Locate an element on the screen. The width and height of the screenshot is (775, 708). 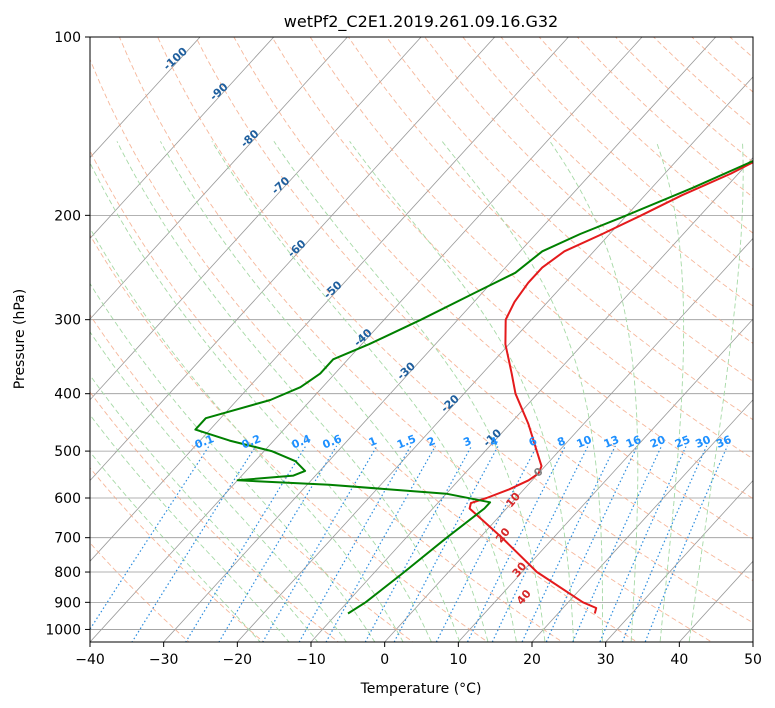
x-tick-label: 30 is located at coordinates (606, 660).